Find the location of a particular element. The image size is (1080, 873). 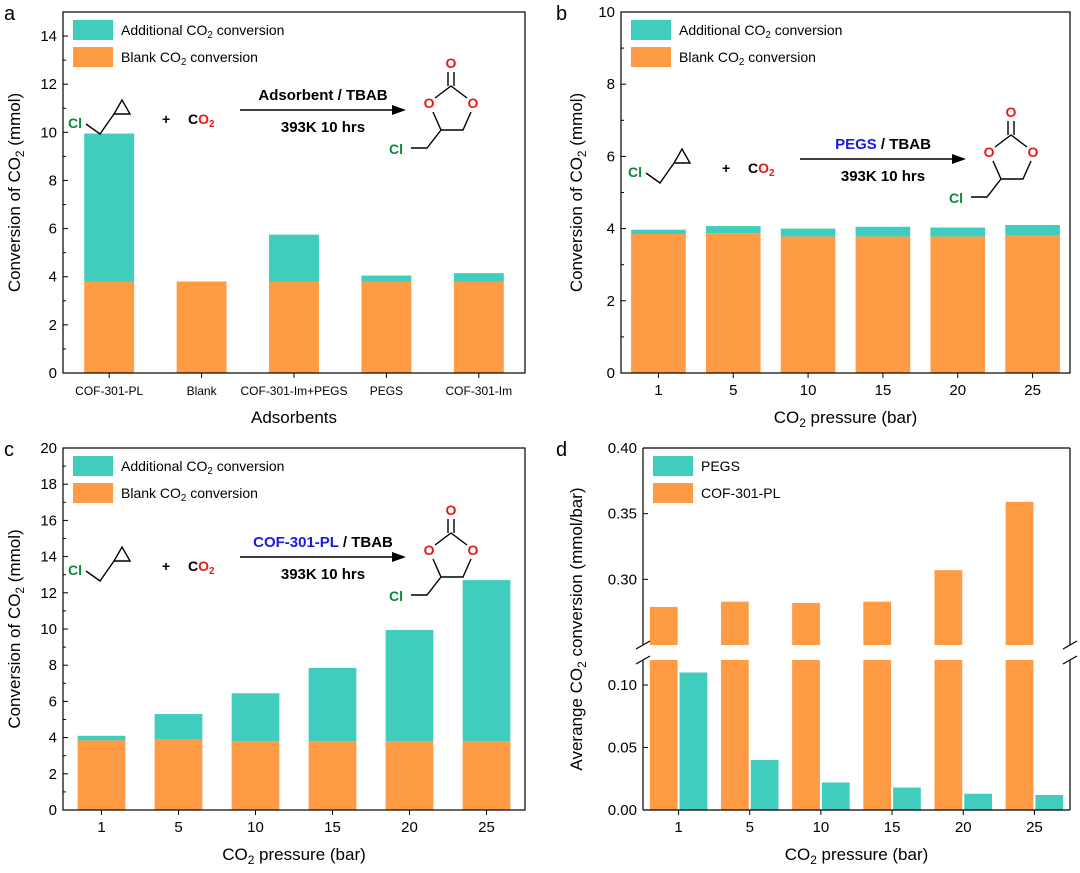

legend-label-pegs: PEGS is located at coordinates (720, 466).